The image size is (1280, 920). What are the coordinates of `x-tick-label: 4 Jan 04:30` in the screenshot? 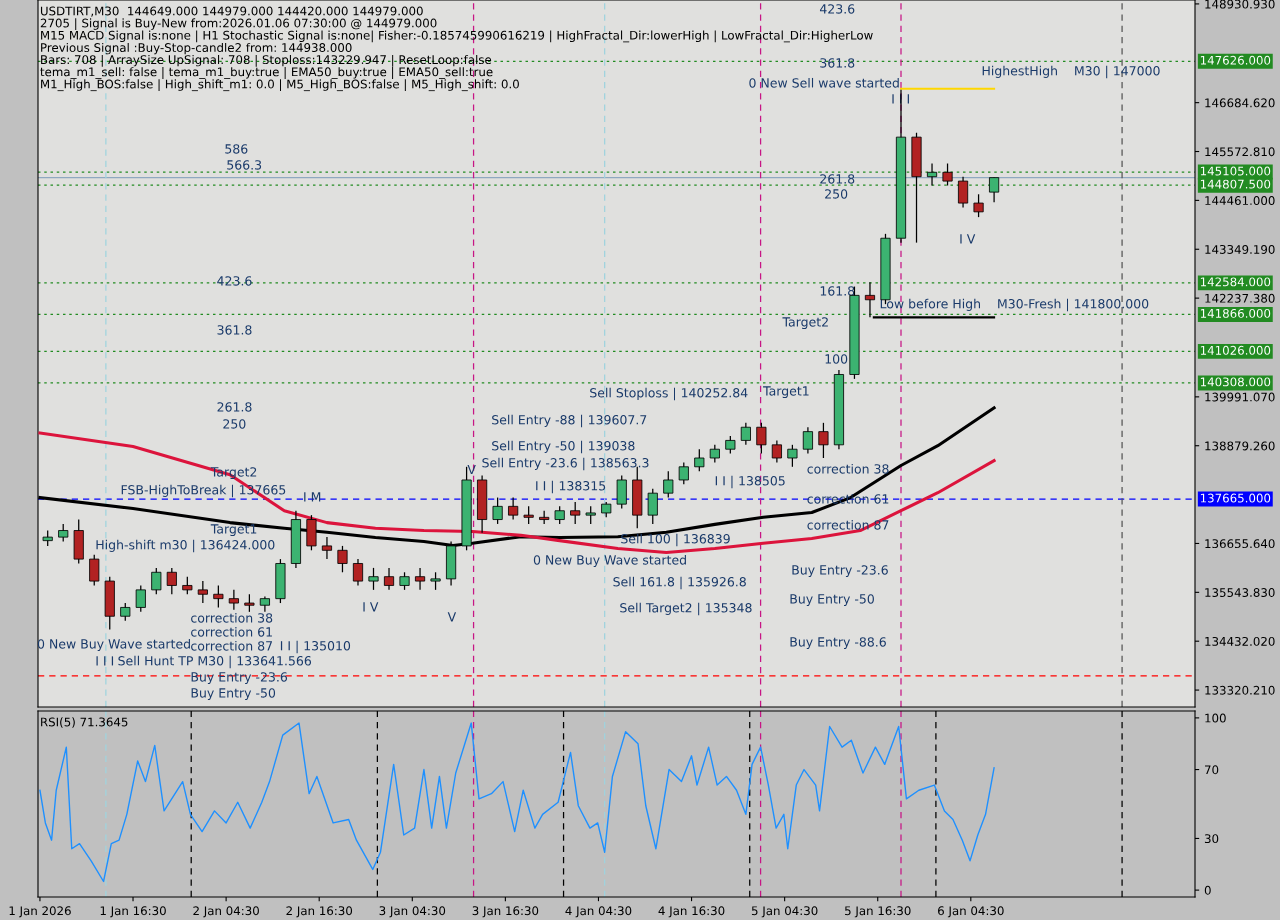 It's located at (598, 912).